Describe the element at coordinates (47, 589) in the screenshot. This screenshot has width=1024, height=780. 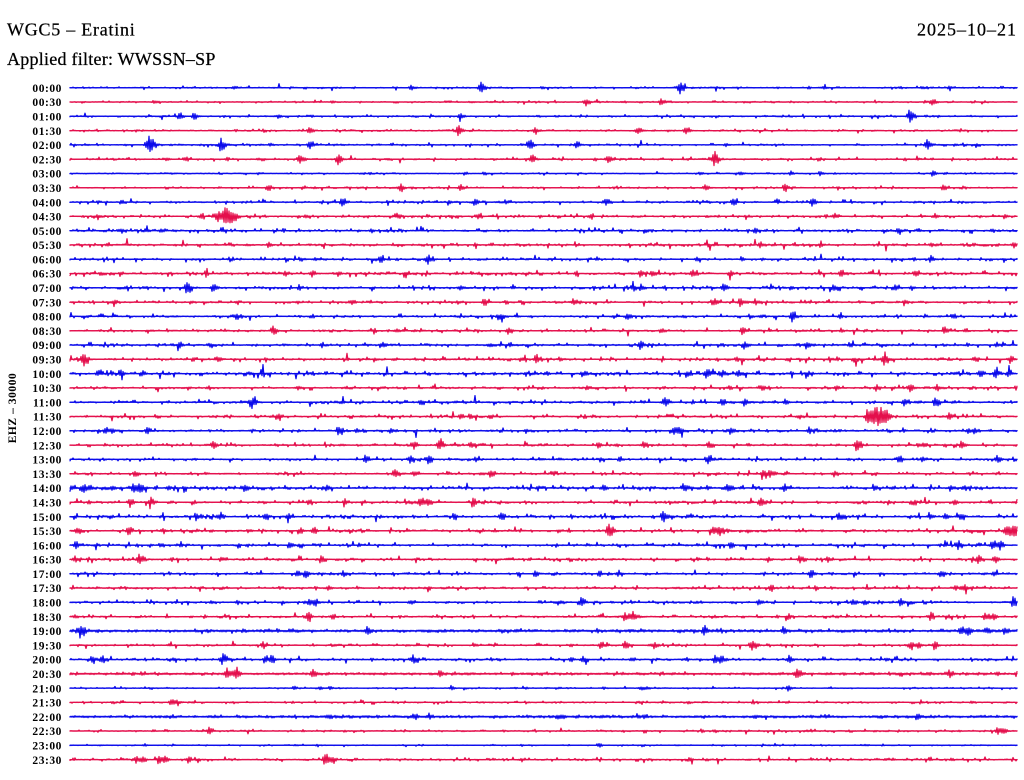
I see `svg-text: 17:30` at that location.